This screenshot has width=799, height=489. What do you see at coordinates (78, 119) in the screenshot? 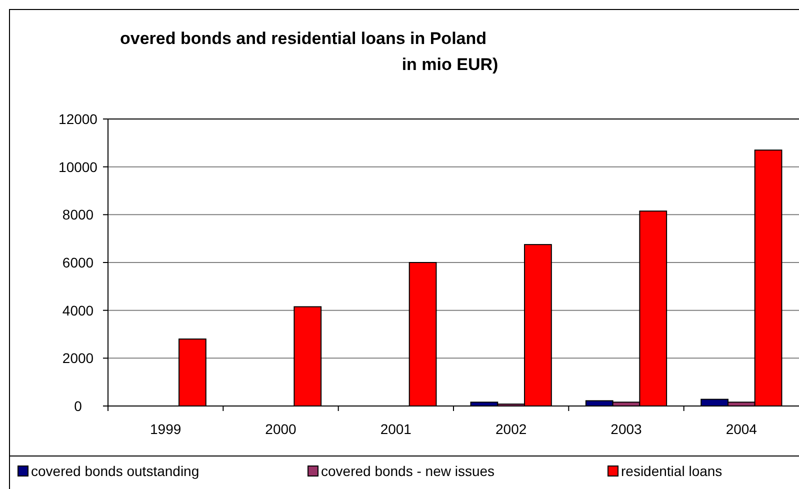
I see `y-tick-label: 12000` at bounding box center [78, 119].